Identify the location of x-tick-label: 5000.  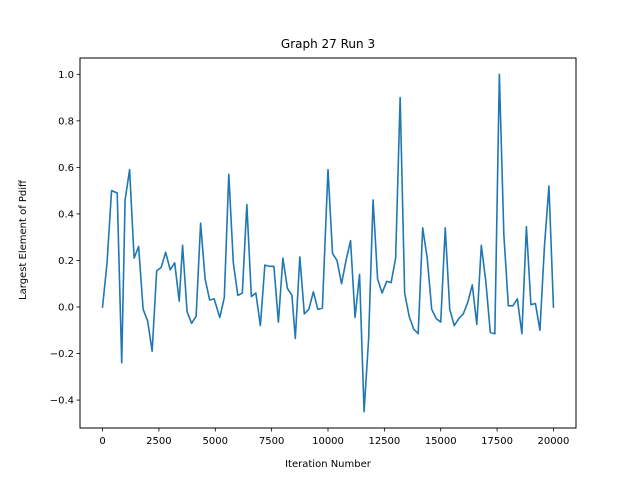
(215, 441).